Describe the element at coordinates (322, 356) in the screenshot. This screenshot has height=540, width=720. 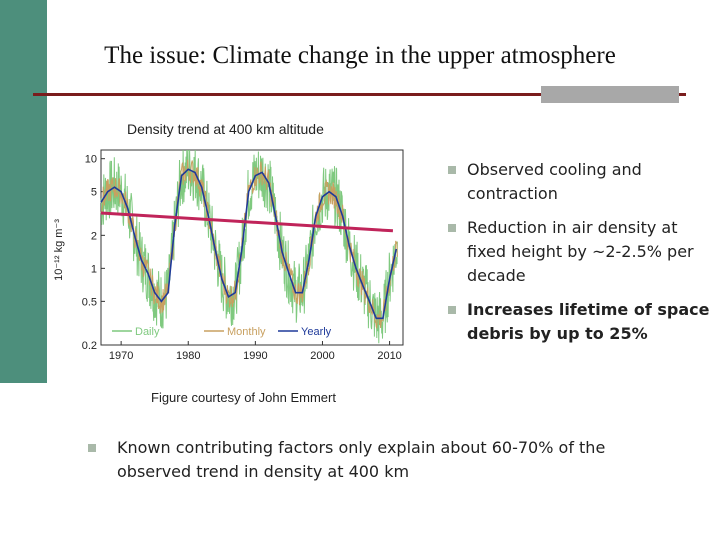
I see `x-tick-label: 2000` at that location.